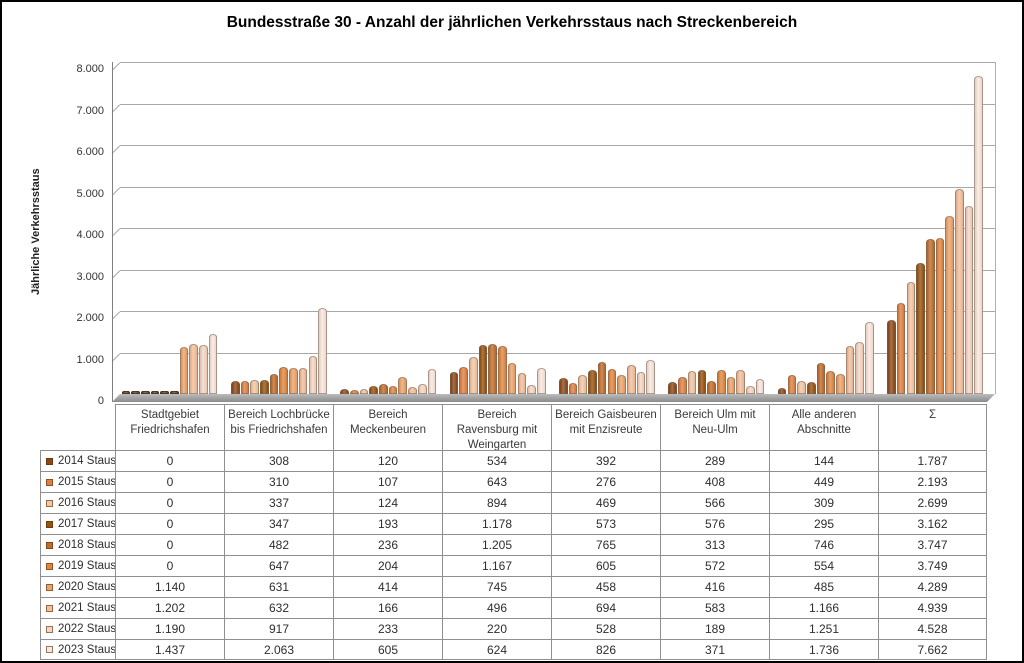 This screenshot has width=1024, height=663. I want to click on table-cell: 458, so click(605, 586).